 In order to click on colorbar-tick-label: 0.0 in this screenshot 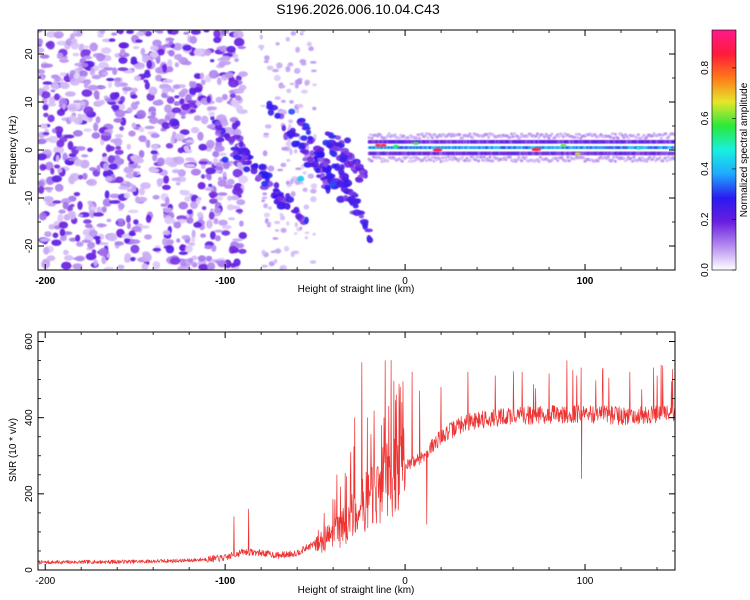, I will do `click(705, 270)`.